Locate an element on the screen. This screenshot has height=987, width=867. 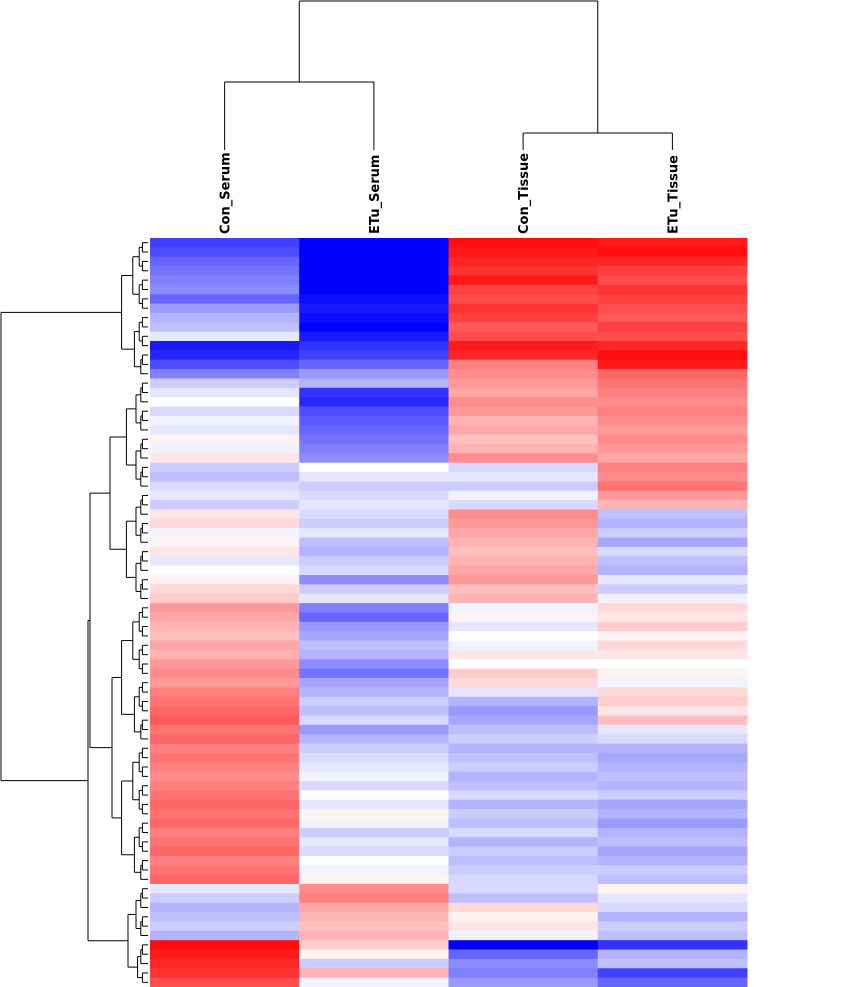
column-label: Con_Tissue is located at coordinates (524, 193).